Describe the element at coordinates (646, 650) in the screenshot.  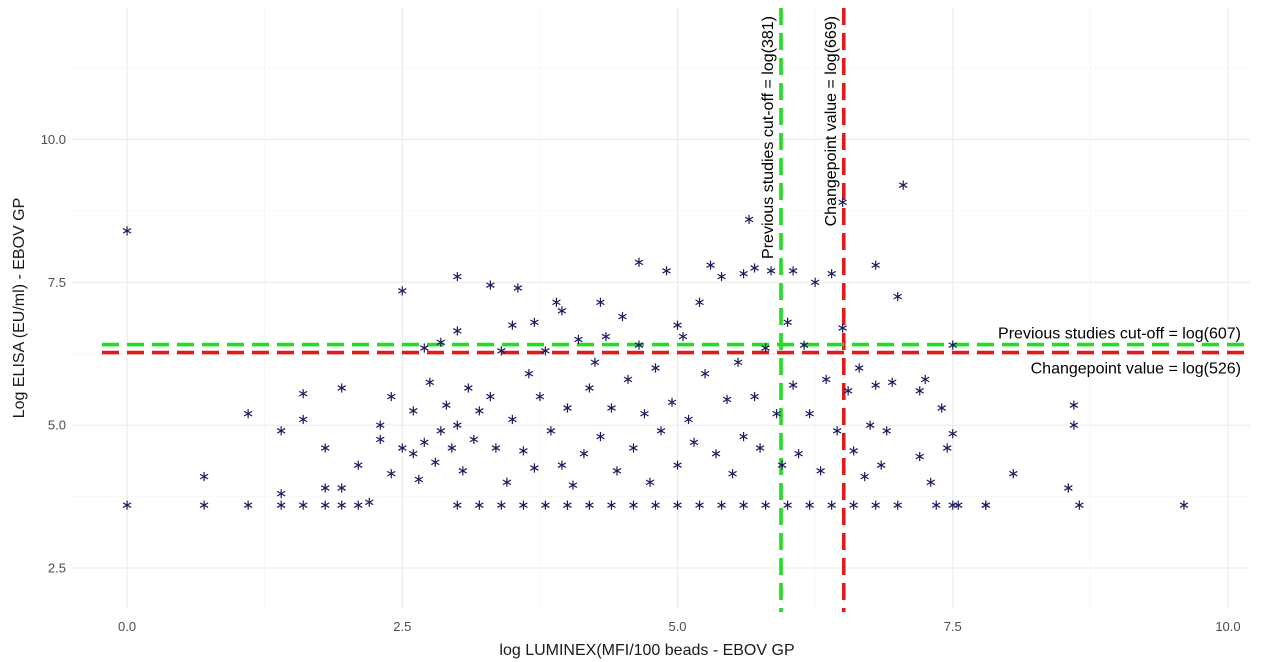
I see `x-axis-title: log LUMINEX(MFI/100 beads - EBOV GP` at that location.